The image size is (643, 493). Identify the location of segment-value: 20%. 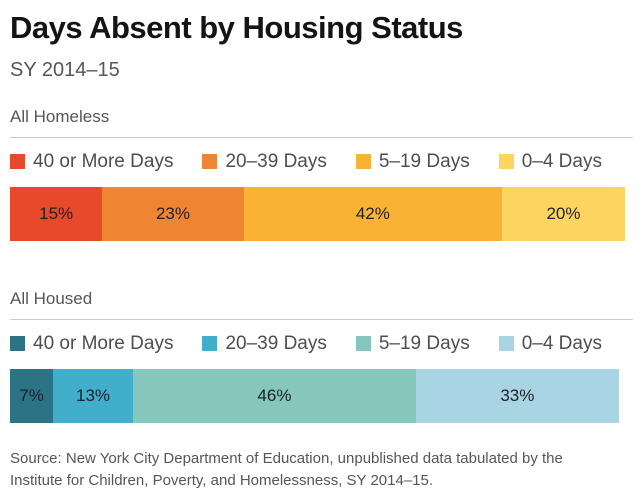
(563, 213).